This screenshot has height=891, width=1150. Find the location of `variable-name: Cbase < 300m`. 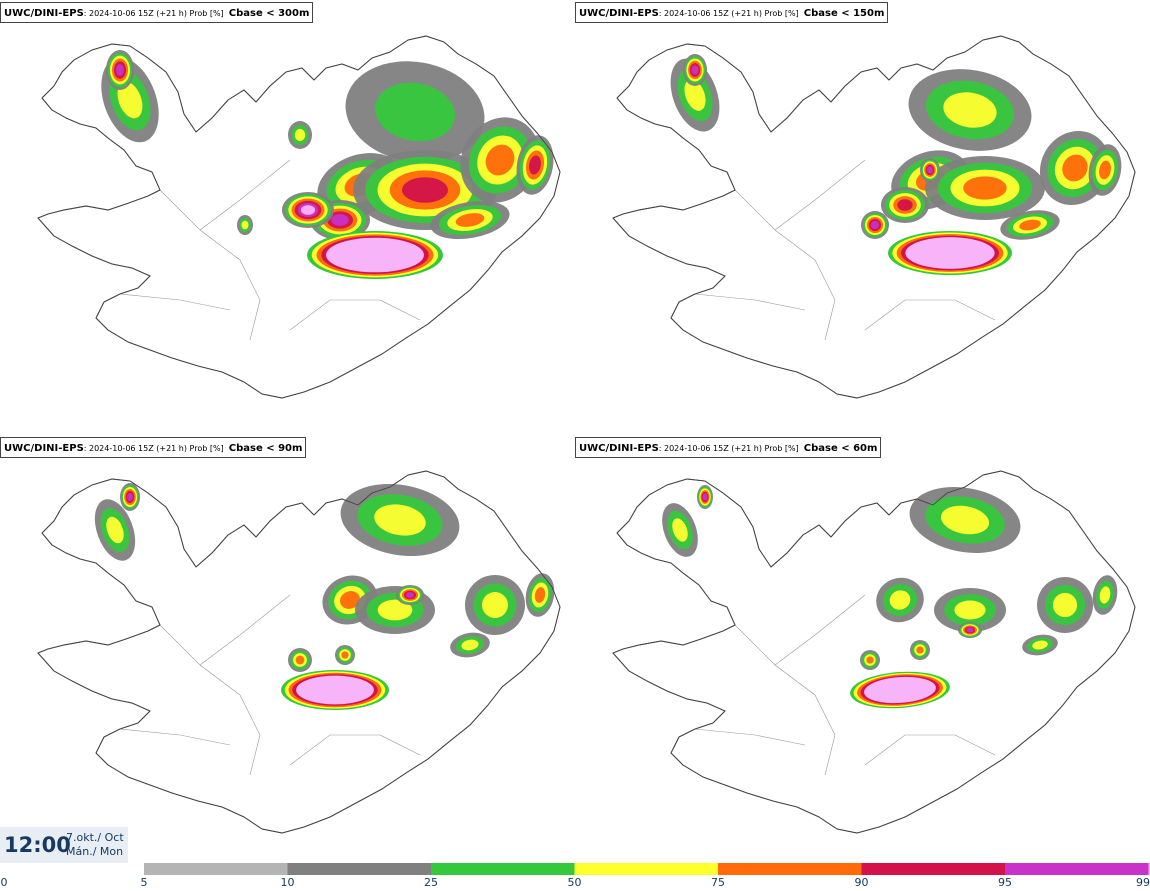

variable-name: Cbase < 300m is located at coordinates (269, 13).